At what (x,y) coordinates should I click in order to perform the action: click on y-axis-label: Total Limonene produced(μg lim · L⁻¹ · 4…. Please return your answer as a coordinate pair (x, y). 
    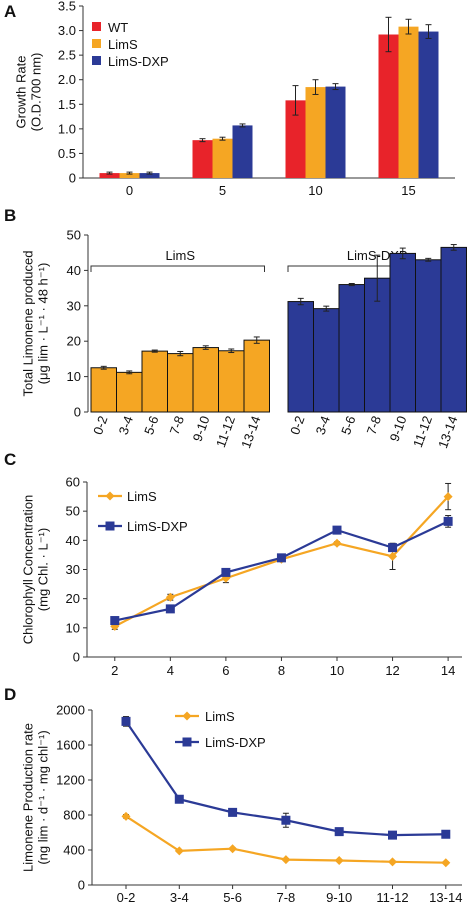
    Looking at the image, I should click on (35, 324).